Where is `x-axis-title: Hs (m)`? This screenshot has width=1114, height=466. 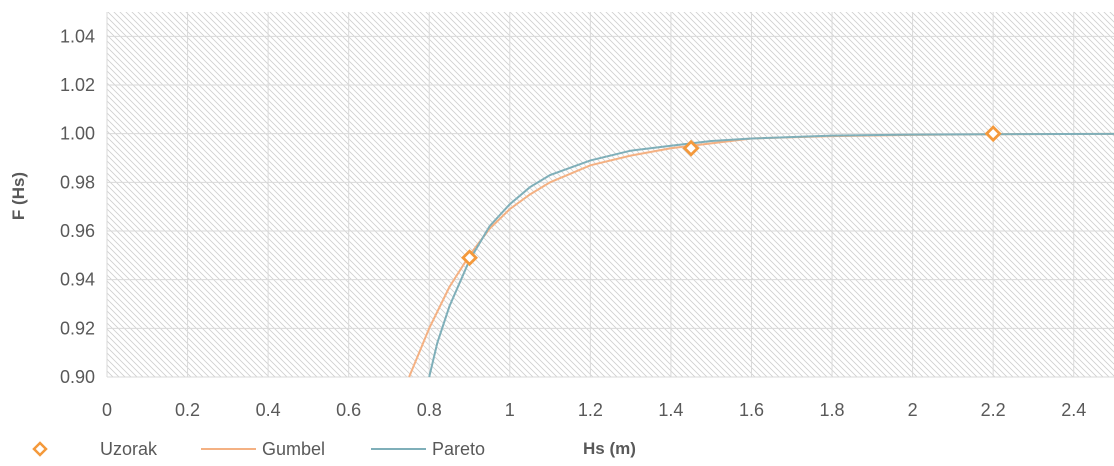
x-axis-title: Hs (m) is located at coordinates (609, 448).